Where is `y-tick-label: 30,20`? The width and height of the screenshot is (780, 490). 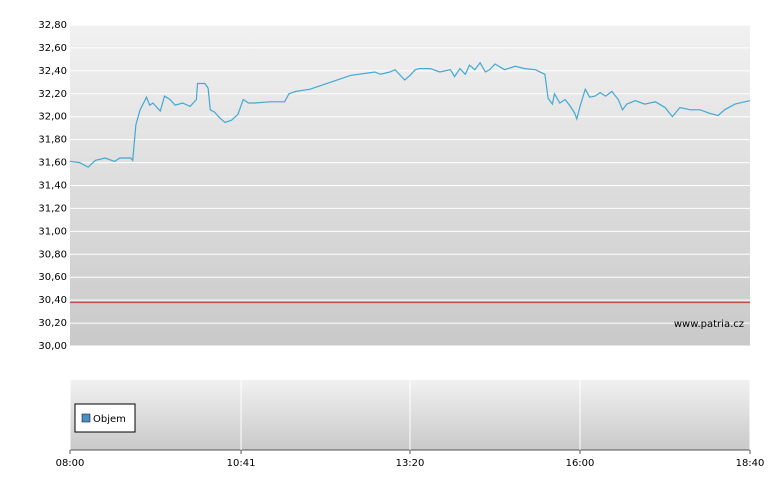
y-tick-label: 30,20 is located at coordinates (52, 323).